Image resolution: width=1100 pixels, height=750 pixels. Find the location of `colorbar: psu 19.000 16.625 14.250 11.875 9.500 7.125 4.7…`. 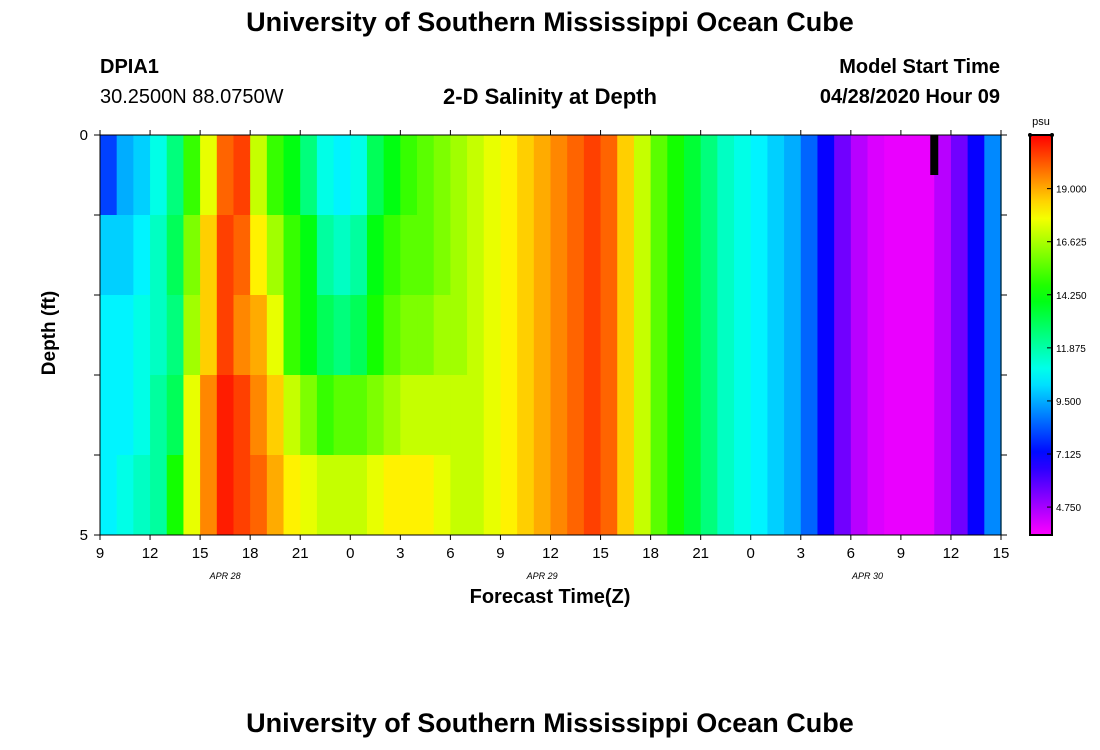

colorbar: psu 19.000 16.625 14.250 11.875 9.500 7.125 4.7… is located at coordinates (1057, 326).